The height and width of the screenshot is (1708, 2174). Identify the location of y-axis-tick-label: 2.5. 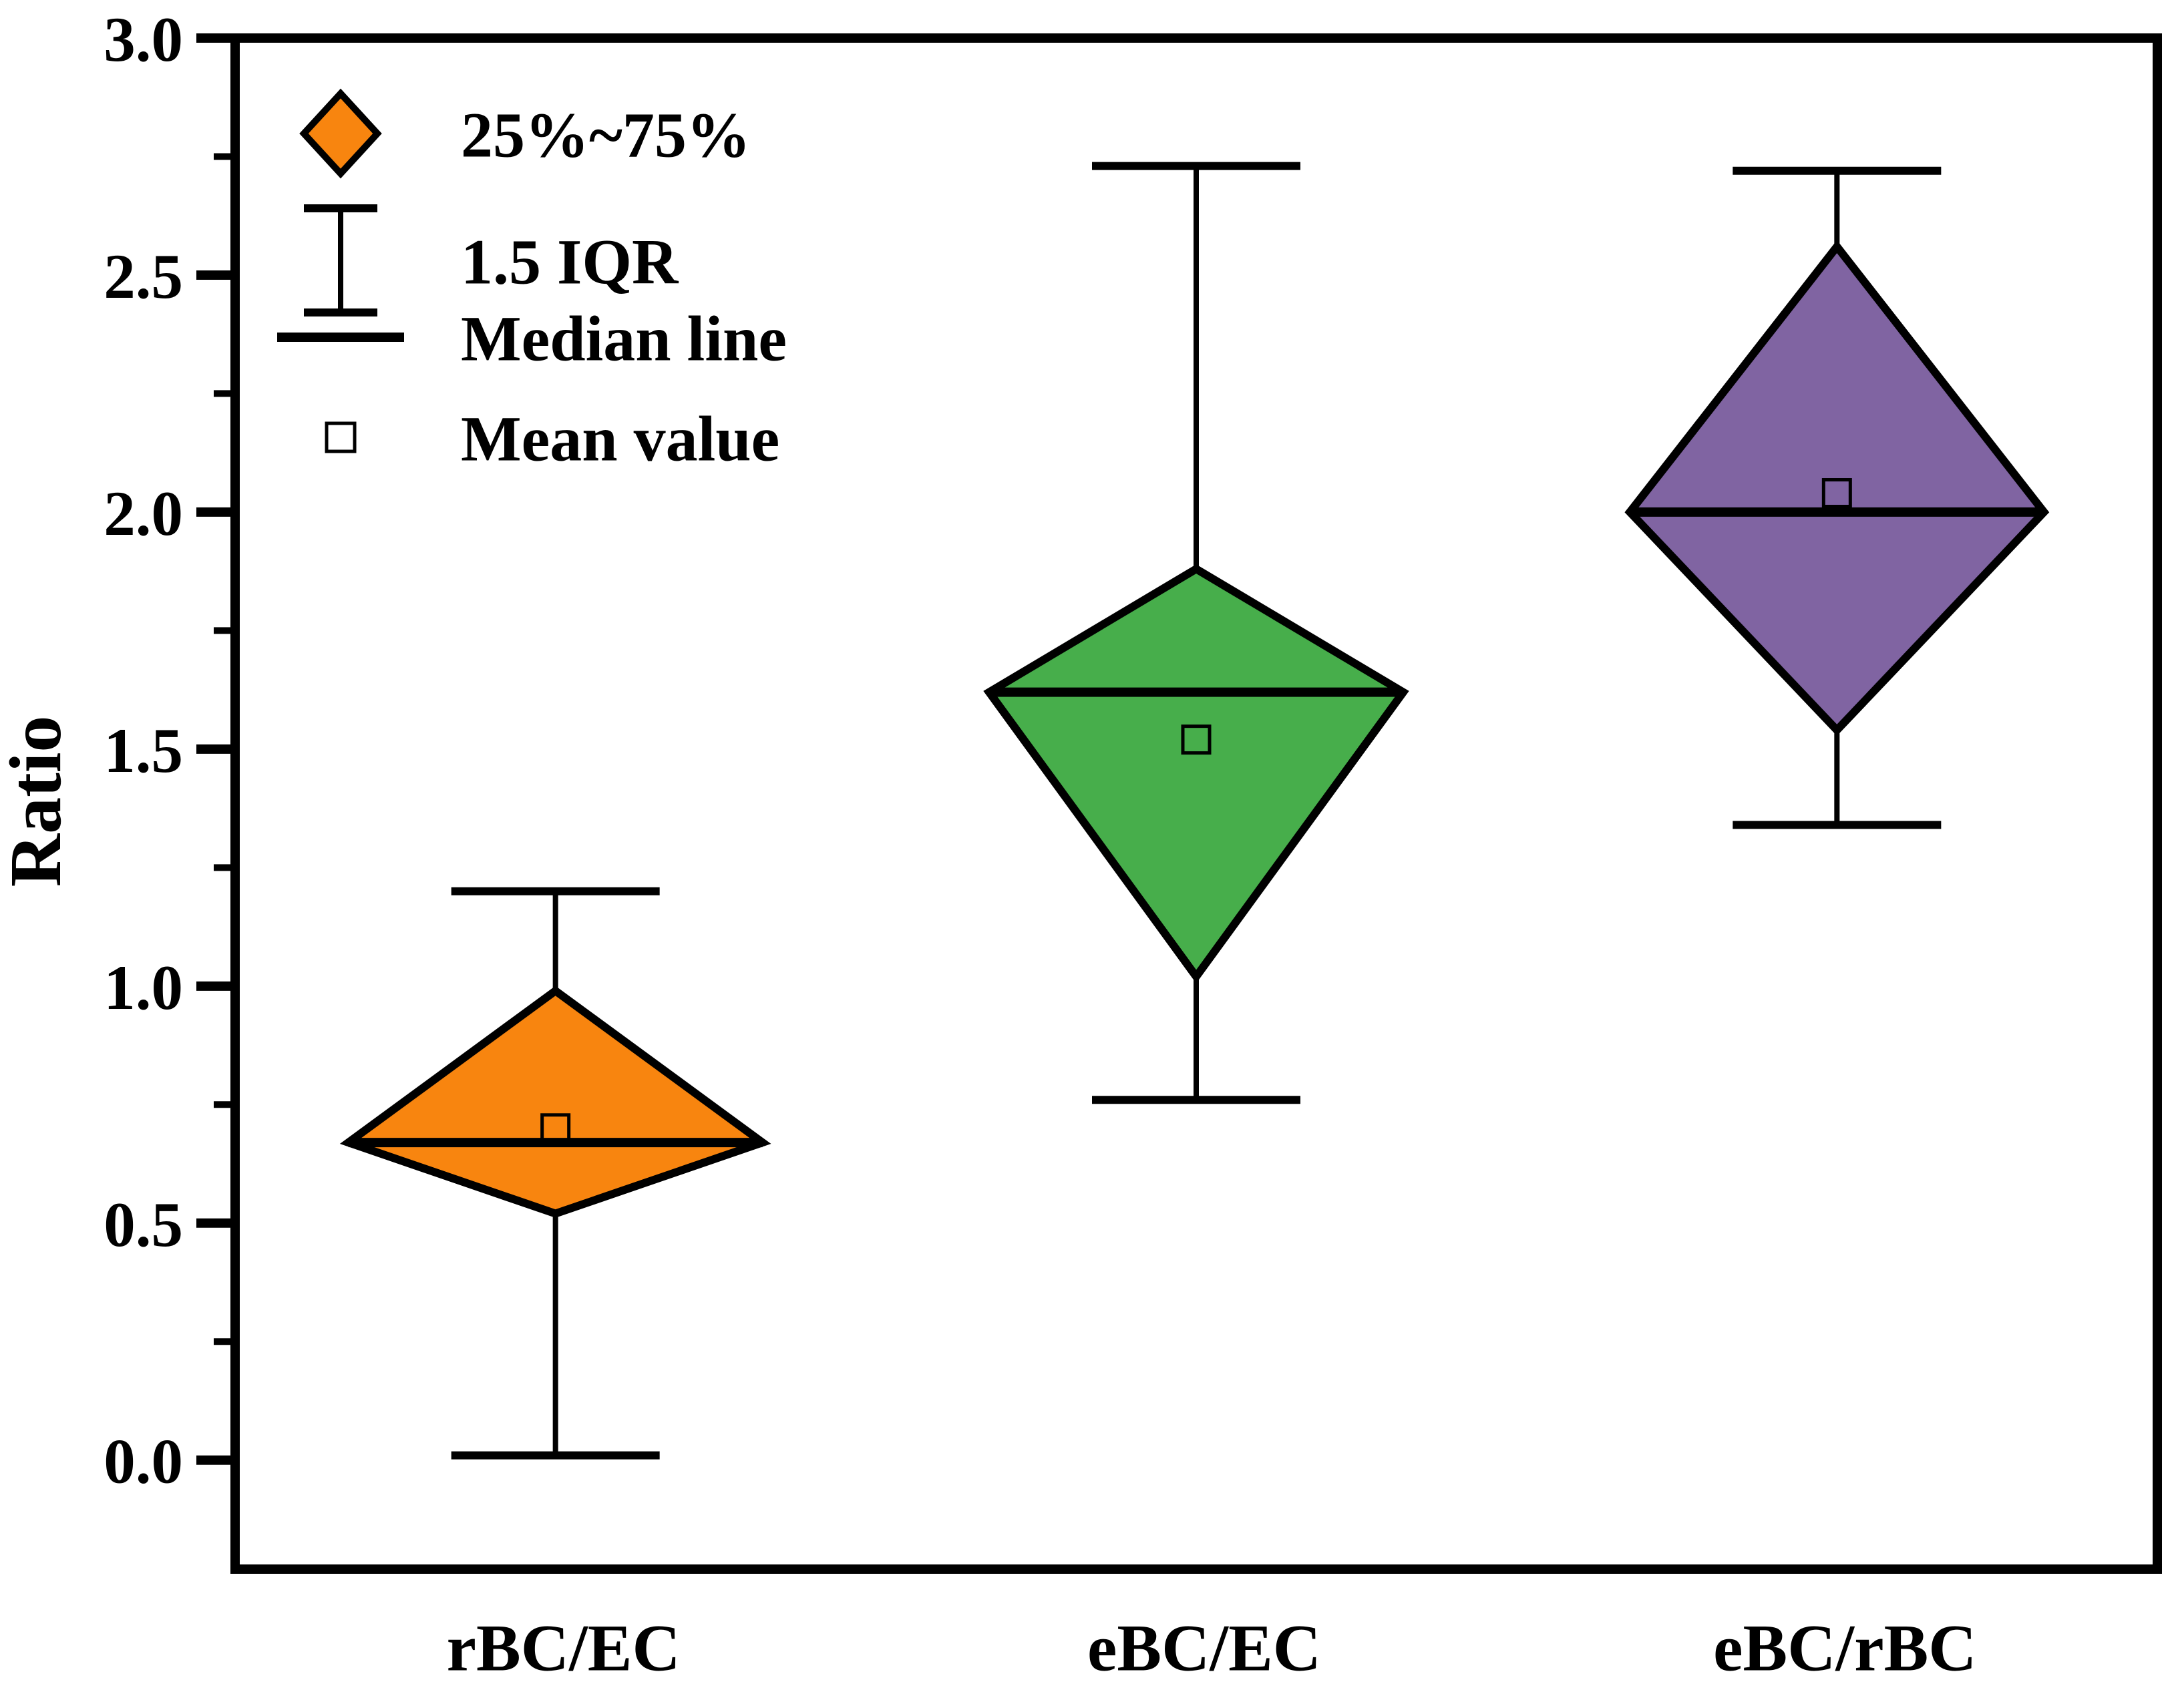
(143, 276).